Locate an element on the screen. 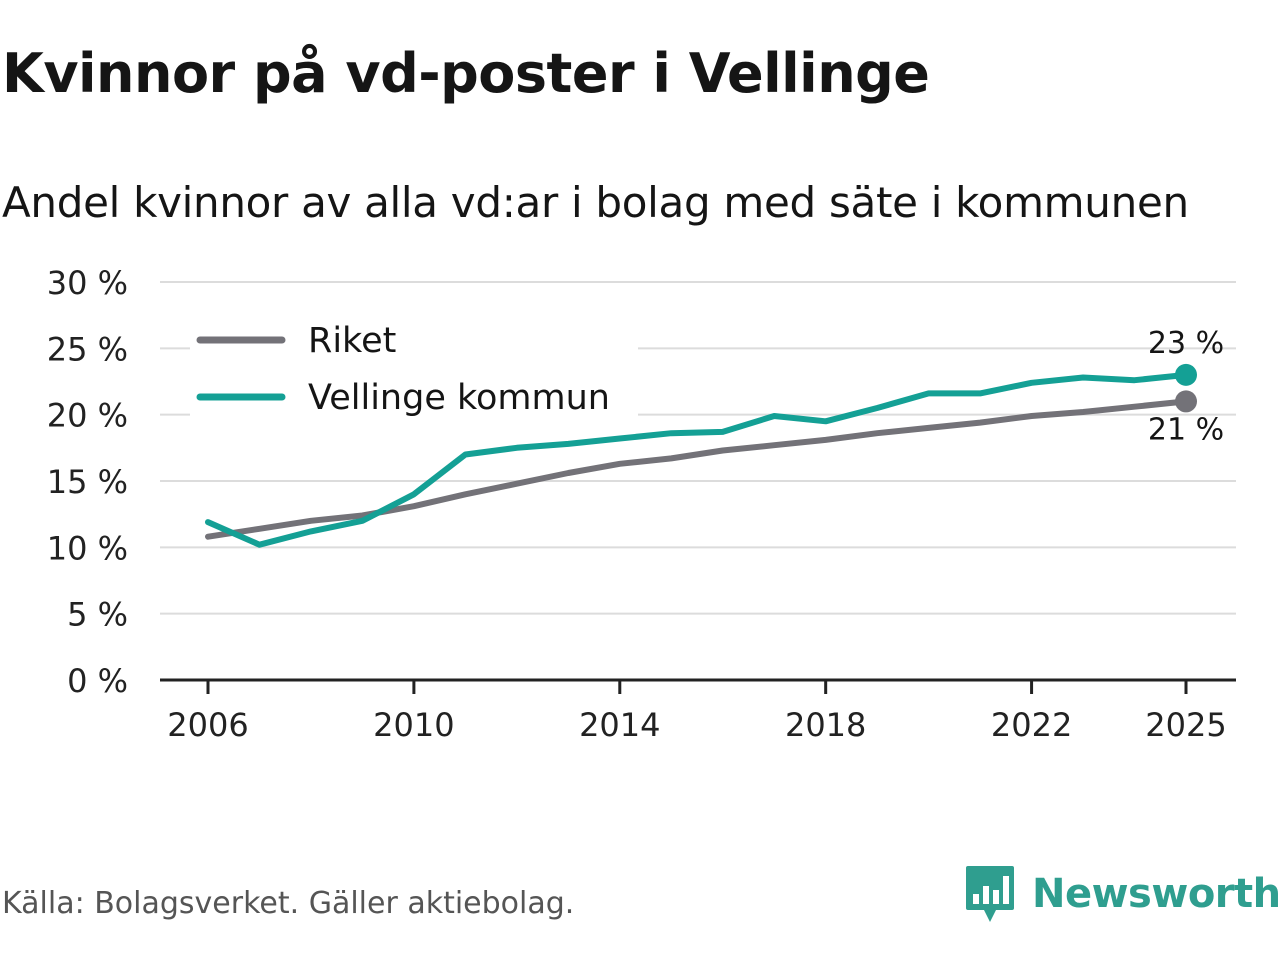  series-end-label-1: 23 % is located at coordinates (1186, 343).